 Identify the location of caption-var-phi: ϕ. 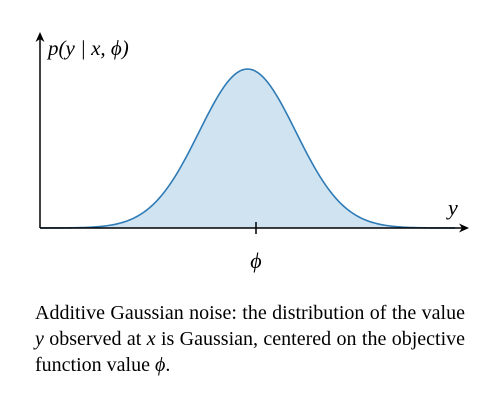
(160, 365).